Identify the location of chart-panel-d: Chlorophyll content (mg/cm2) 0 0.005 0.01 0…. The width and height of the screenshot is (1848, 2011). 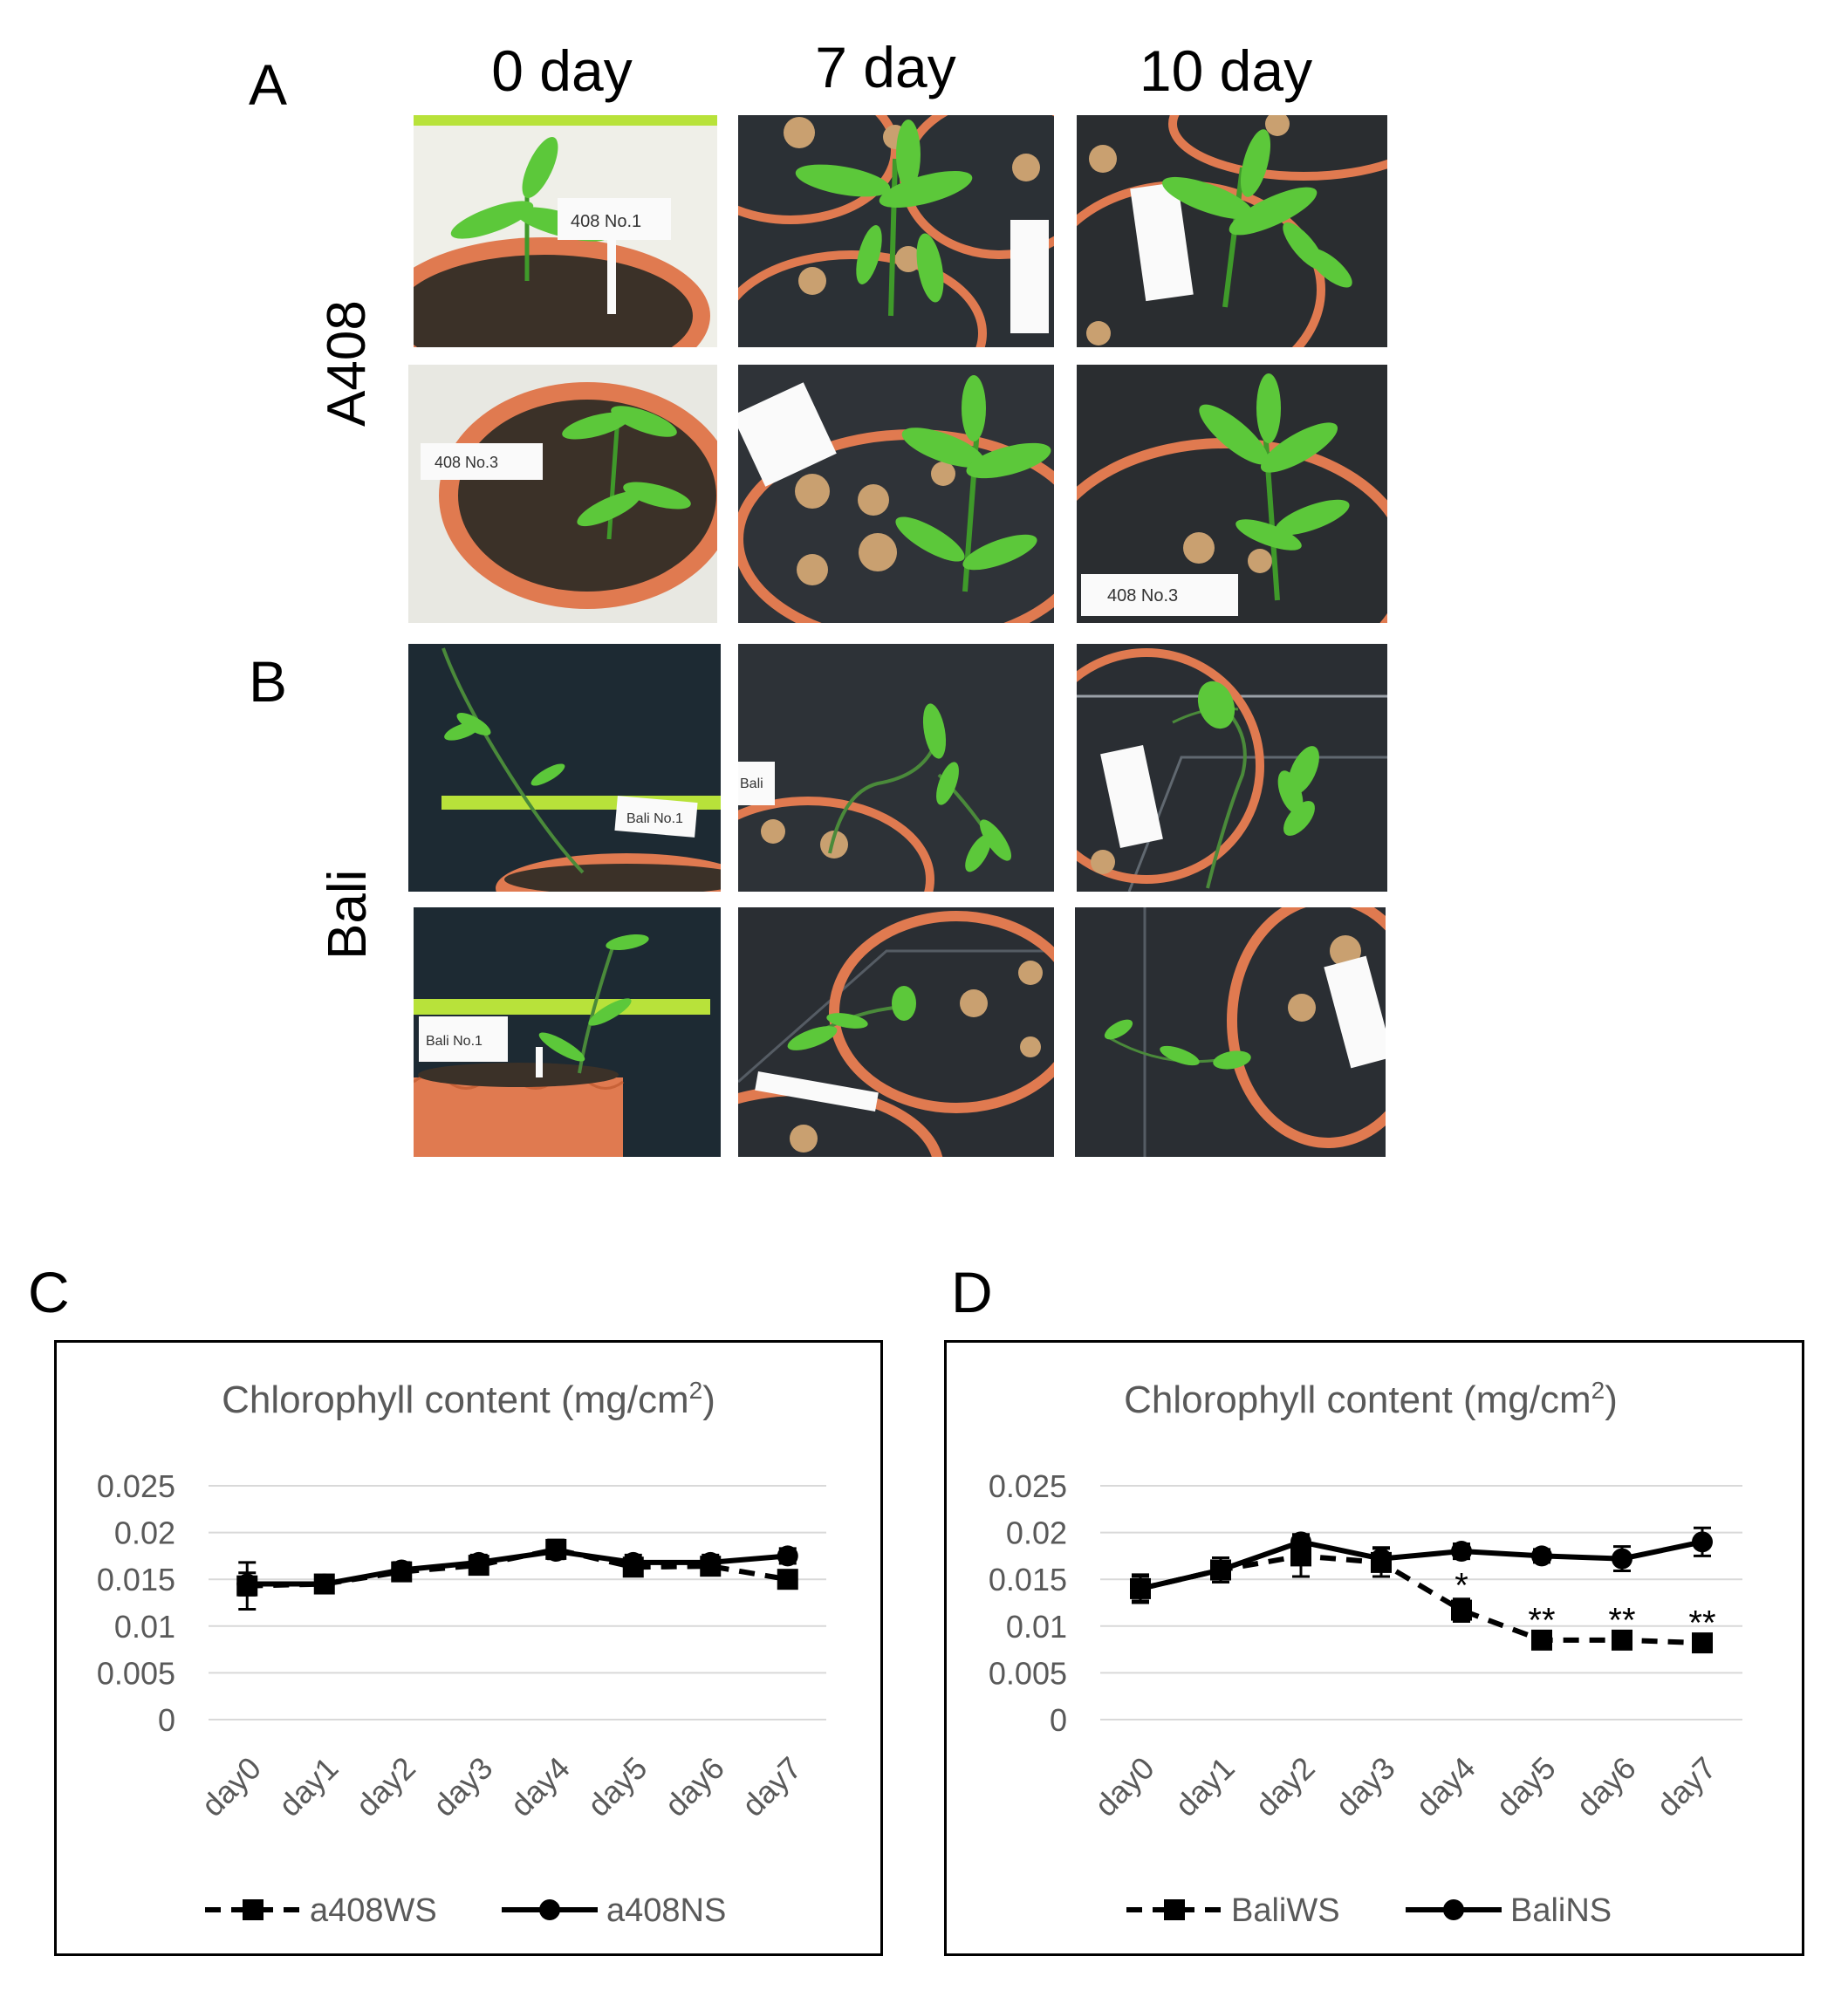
(1374, 1648).